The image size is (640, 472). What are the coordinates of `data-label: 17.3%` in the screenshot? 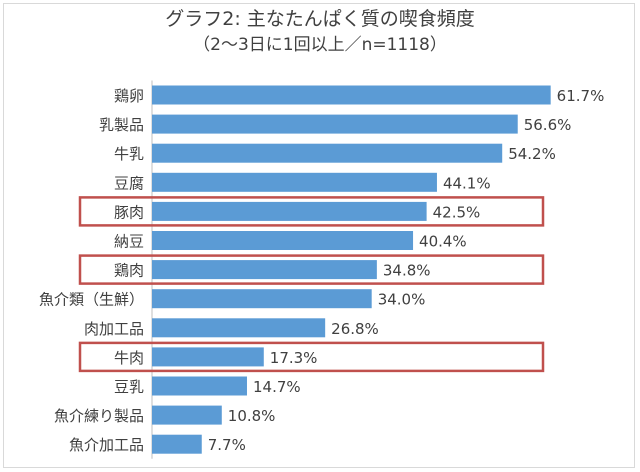 It's located at (294, 358).